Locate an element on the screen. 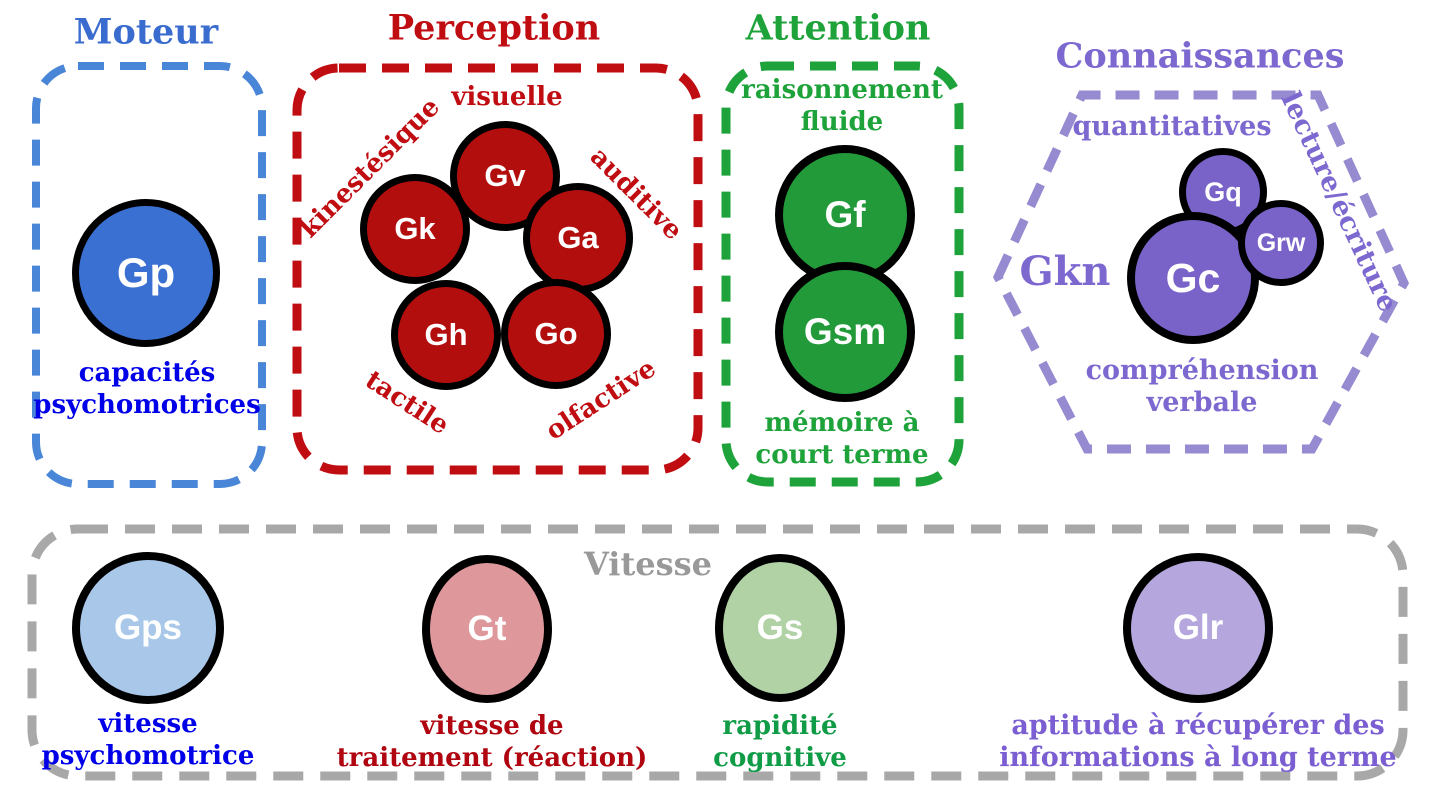 The height and width of the screenshot is (798, 1440). gkn-label: Gkn is located at coordinates (1065, 271).